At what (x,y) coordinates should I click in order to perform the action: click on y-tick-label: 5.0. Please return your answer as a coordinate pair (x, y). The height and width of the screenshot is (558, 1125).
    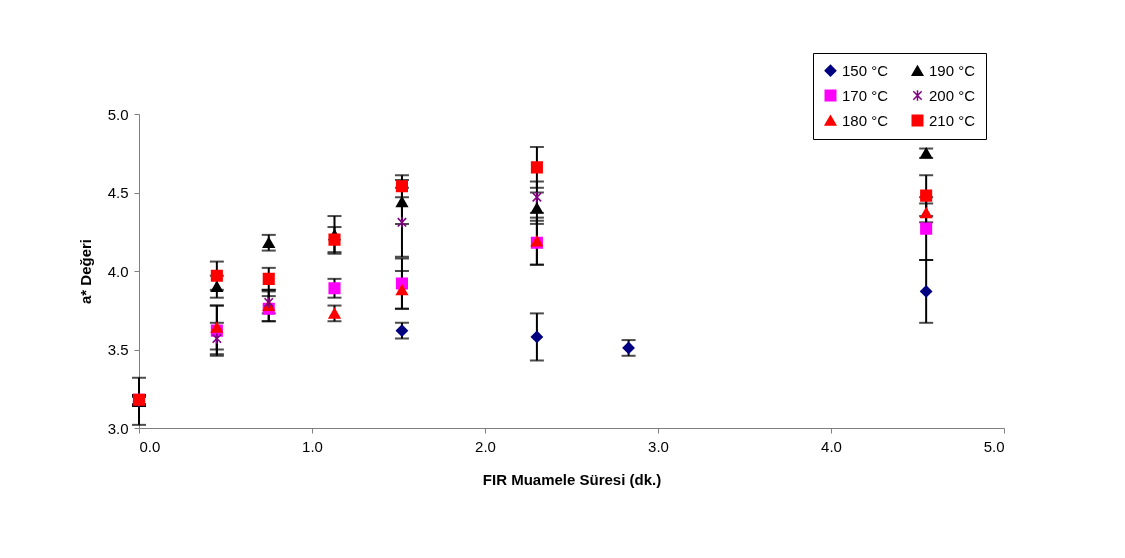
    Looking at the image, I should click on (118, 114).